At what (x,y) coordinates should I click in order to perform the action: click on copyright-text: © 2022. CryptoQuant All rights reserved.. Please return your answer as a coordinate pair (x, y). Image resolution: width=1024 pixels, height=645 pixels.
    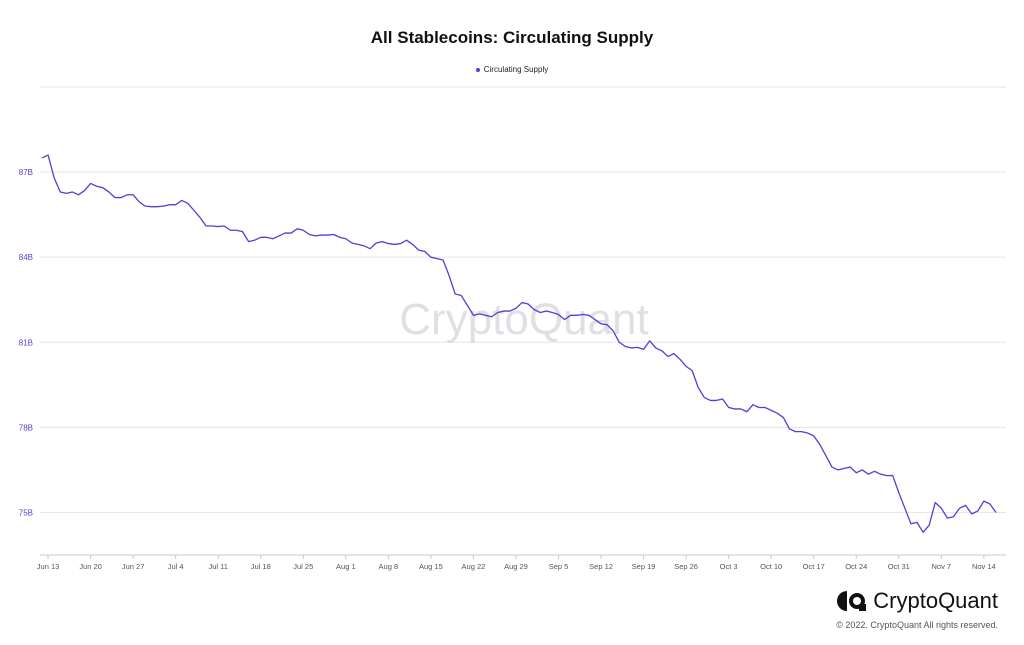
    Looking at the image, I should click on (917, 625).